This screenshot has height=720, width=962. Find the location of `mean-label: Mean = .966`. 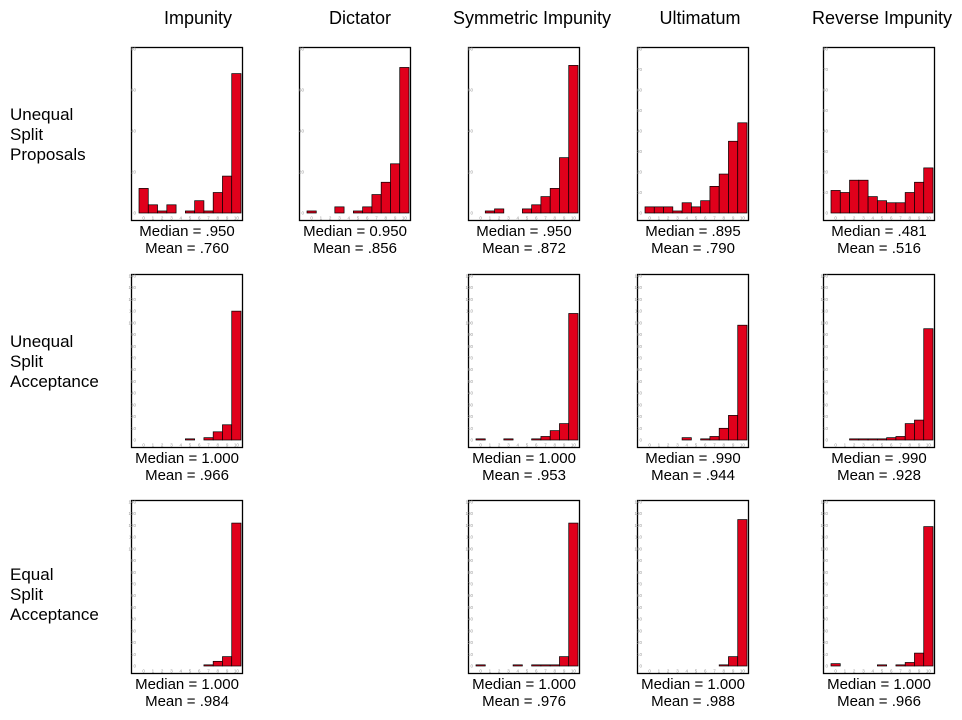

mean-label: Mean = .966 is located at coordinates (879, 701).